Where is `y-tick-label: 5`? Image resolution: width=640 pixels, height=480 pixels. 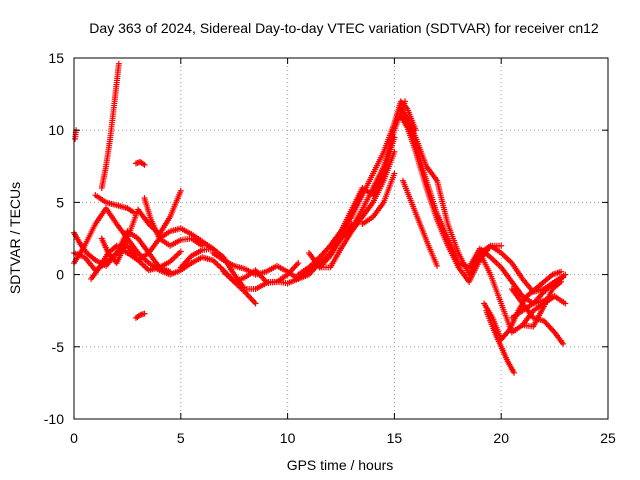
y-tick-label: 5 is located at coordinates (60, 202).